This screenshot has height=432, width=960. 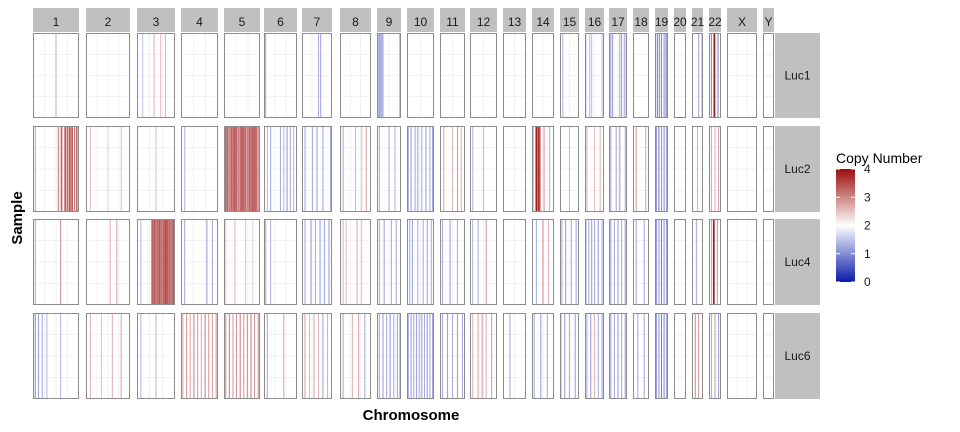 What do you see at coordinates (768, 262) in the screenshot?
I see `panel-Luc4-chr-Y` at bounding box center [768, 262].